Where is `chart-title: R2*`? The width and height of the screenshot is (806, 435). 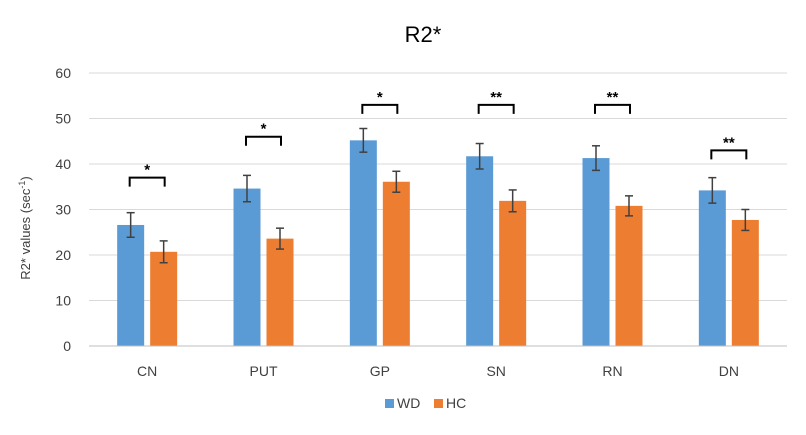 chart-title: R2* is located at coordinates (423, 34).